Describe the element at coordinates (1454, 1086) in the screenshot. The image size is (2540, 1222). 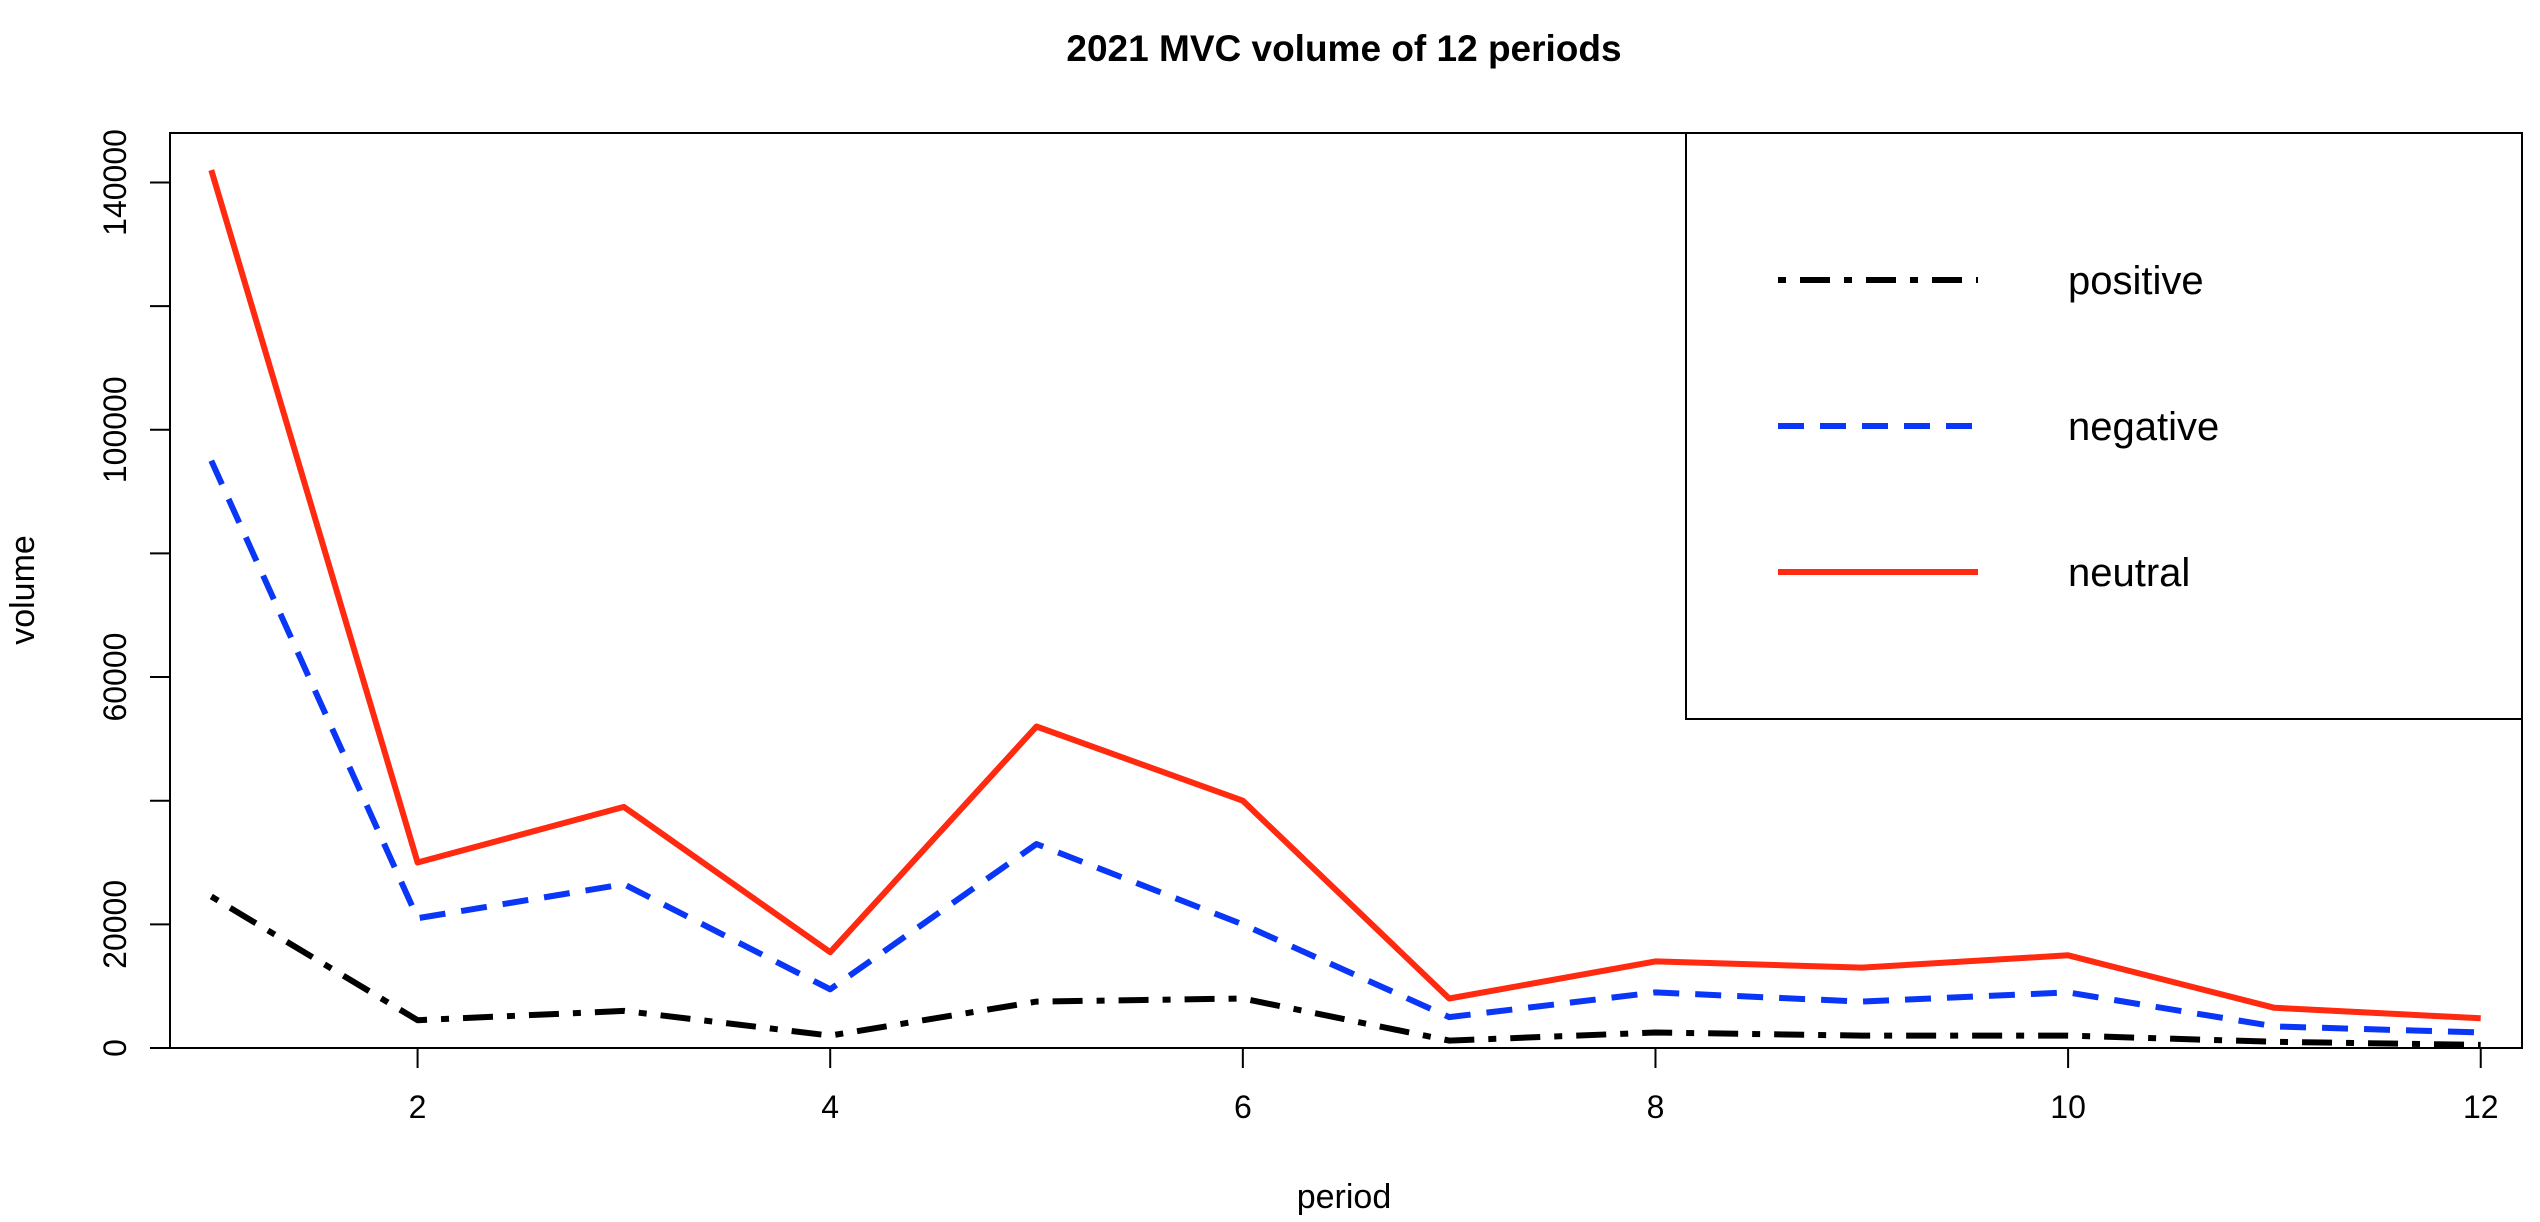
I see `x-axis: 2 4 6 8 10 12` at that location.